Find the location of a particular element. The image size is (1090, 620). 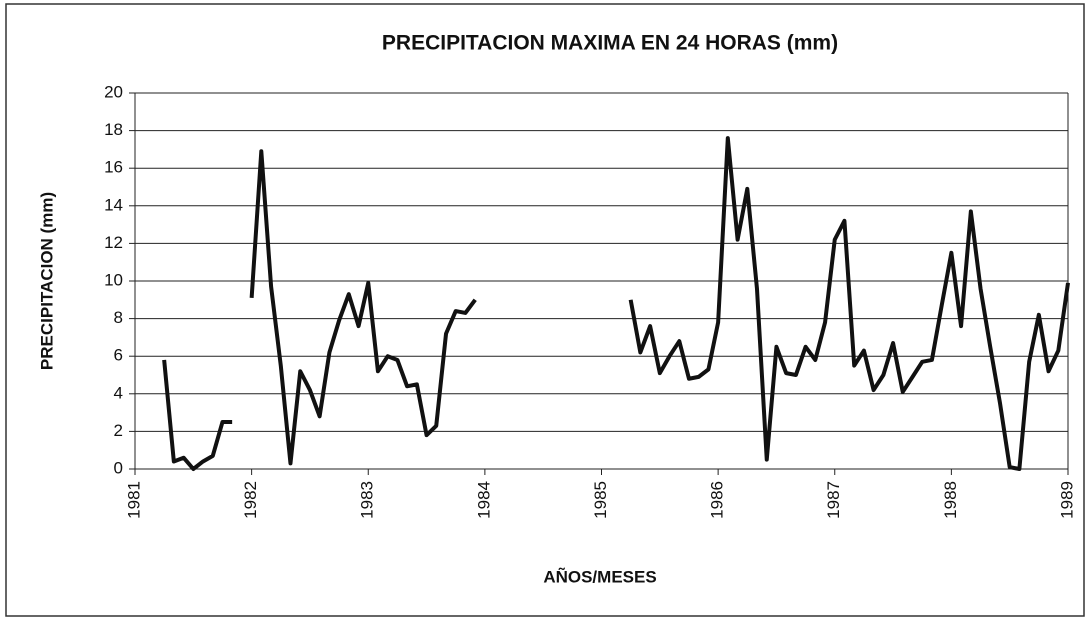

x-tick-label: 1987 is located at coordinates (833, 500).